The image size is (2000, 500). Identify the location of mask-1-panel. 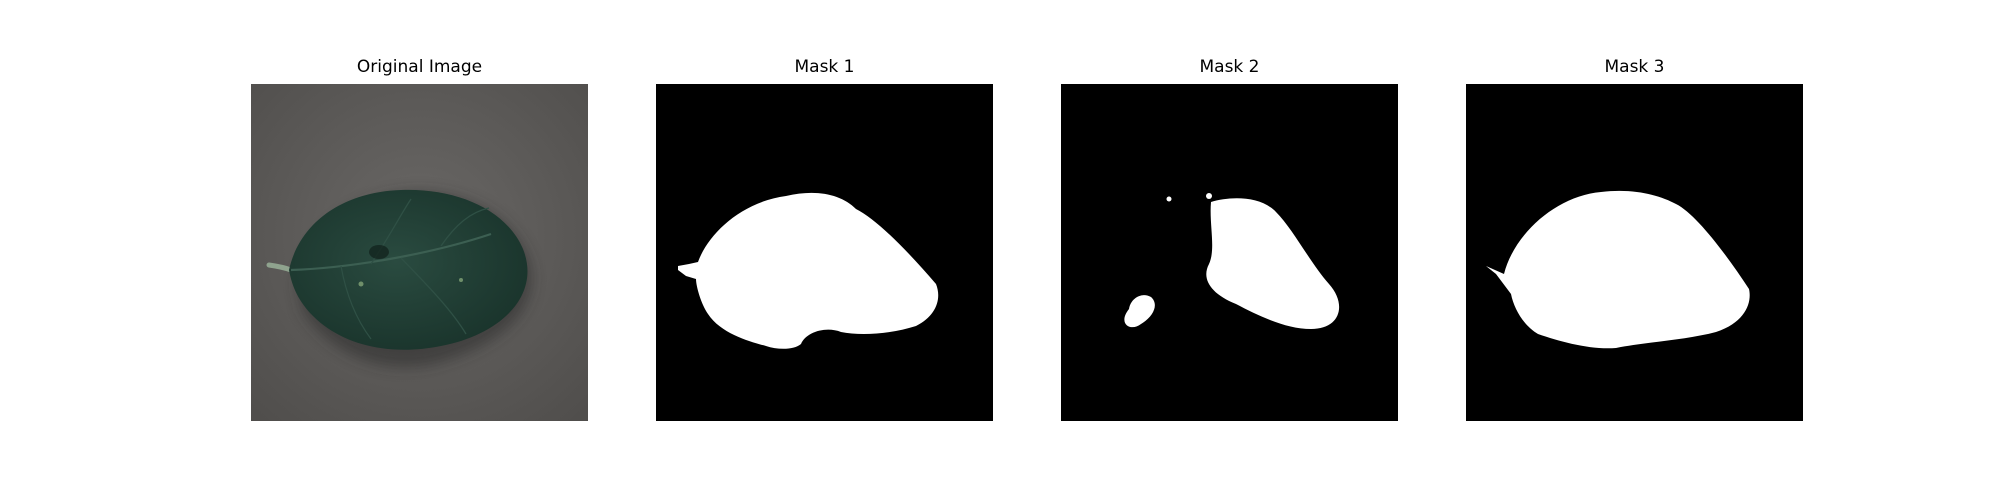
(824, 252).